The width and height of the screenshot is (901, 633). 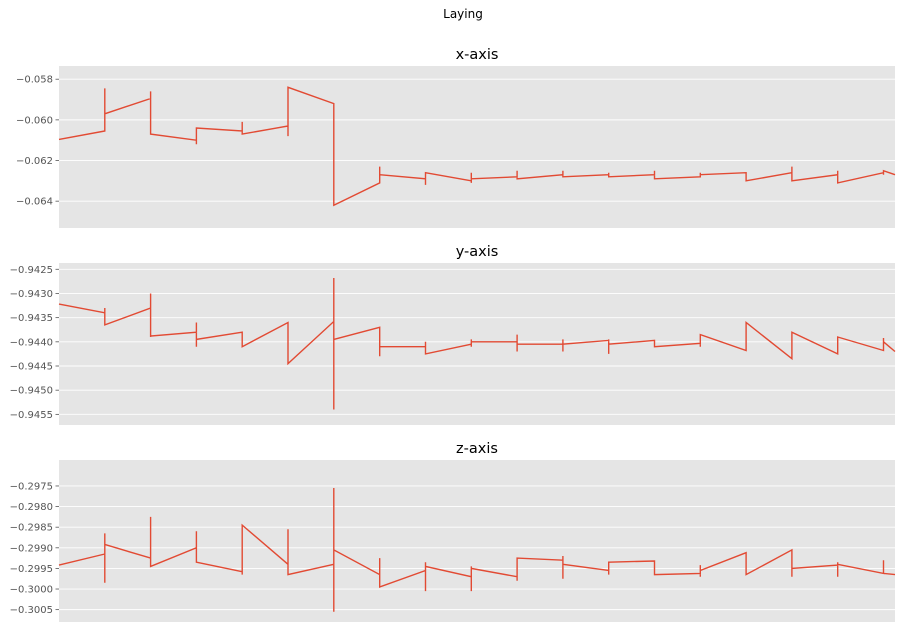 I want to click on y-tick-label: −0.9450, so click(x=31, y=391).